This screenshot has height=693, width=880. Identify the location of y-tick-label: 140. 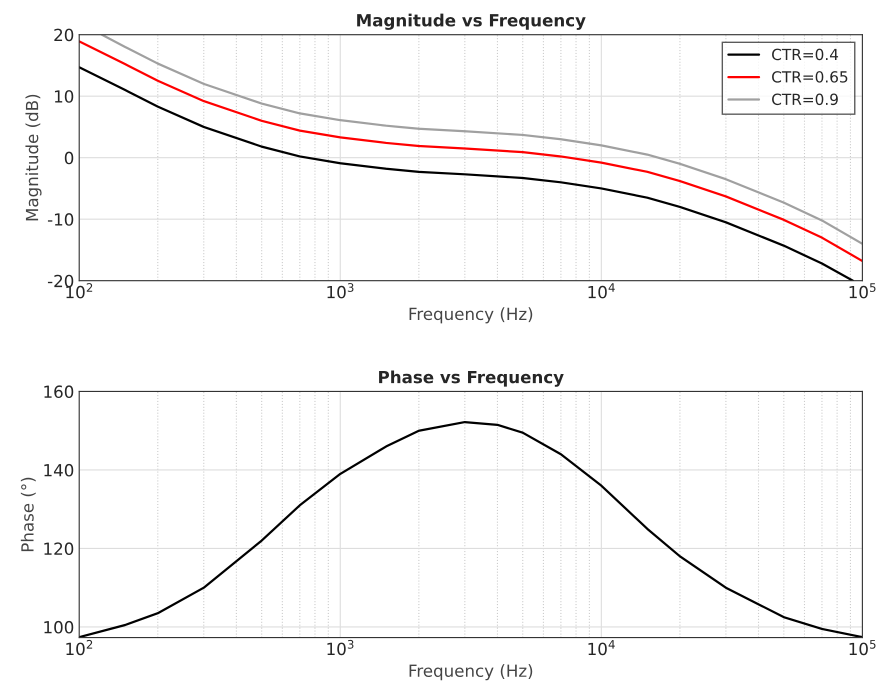
(59, 470).